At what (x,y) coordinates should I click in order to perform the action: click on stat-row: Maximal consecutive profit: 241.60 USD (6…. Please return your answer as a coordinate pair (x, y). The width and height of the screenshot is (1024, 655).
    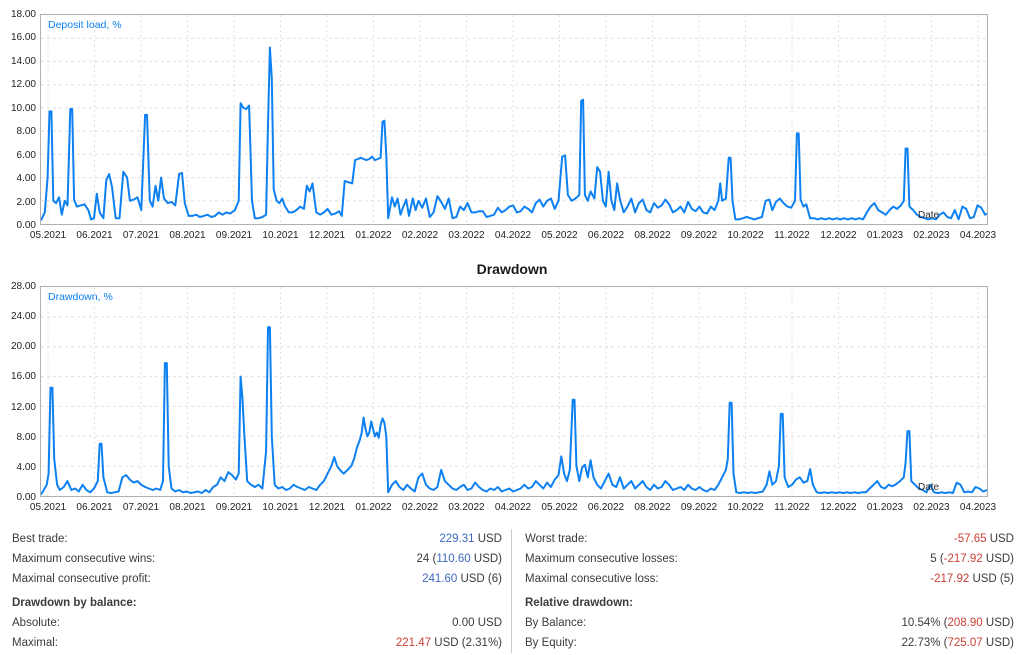
    Looking at the image, I should click on (257, 579).